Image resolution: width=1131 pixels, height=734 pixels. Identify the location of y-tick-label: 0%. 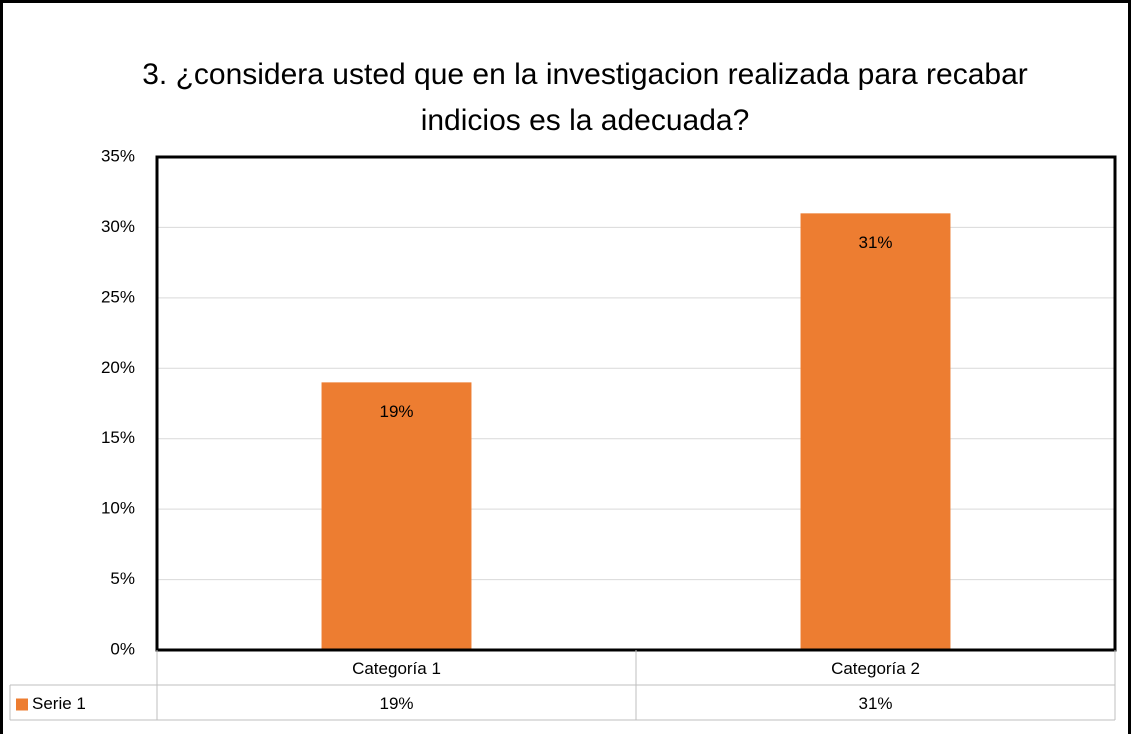
(122, 648).